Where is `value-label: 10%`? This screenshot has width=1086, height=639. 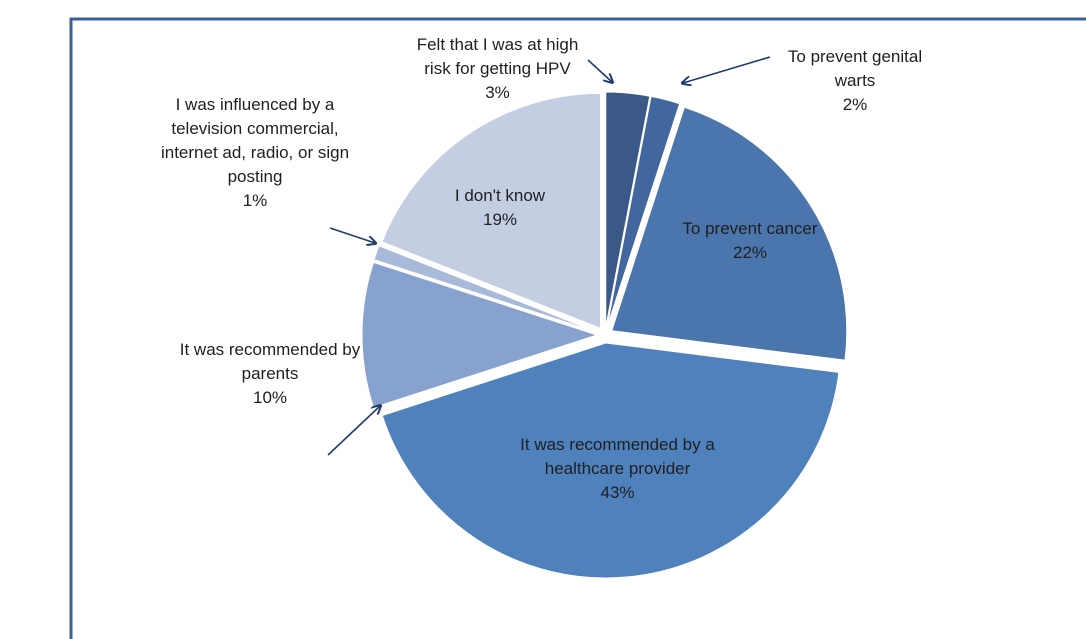
value-label: 10% is located at coordinates (270, 397).